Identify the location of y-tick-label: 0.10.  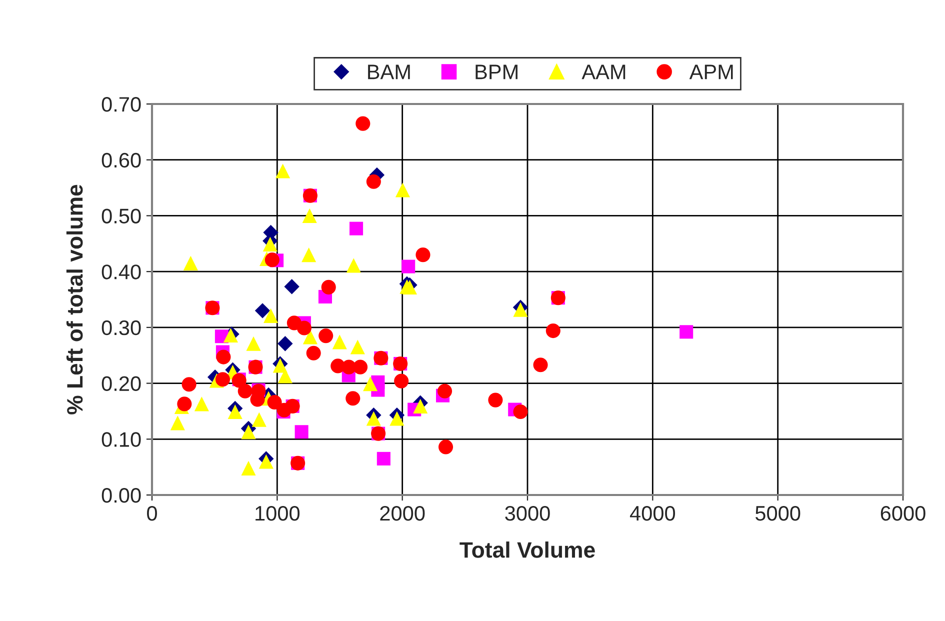
(121, 439).